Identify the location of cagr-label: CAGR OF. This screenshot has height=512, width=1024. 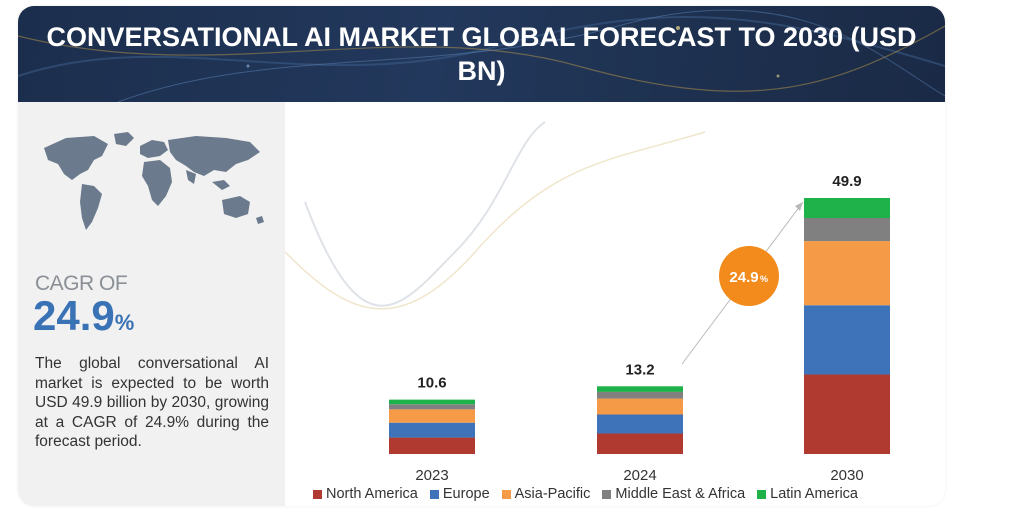
(81, 283).